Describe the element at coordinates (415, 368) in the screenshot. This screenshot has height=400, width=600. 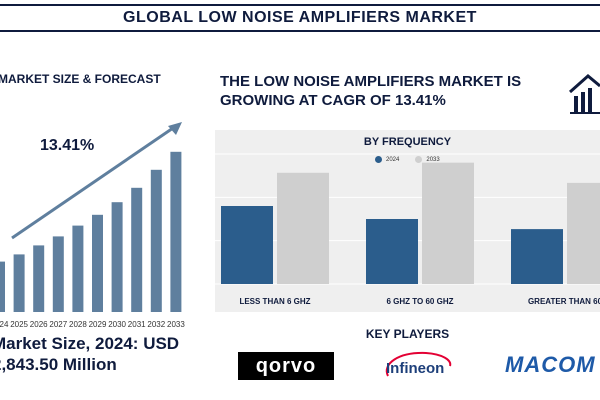
I see `svg-text: Infineon` at that location.